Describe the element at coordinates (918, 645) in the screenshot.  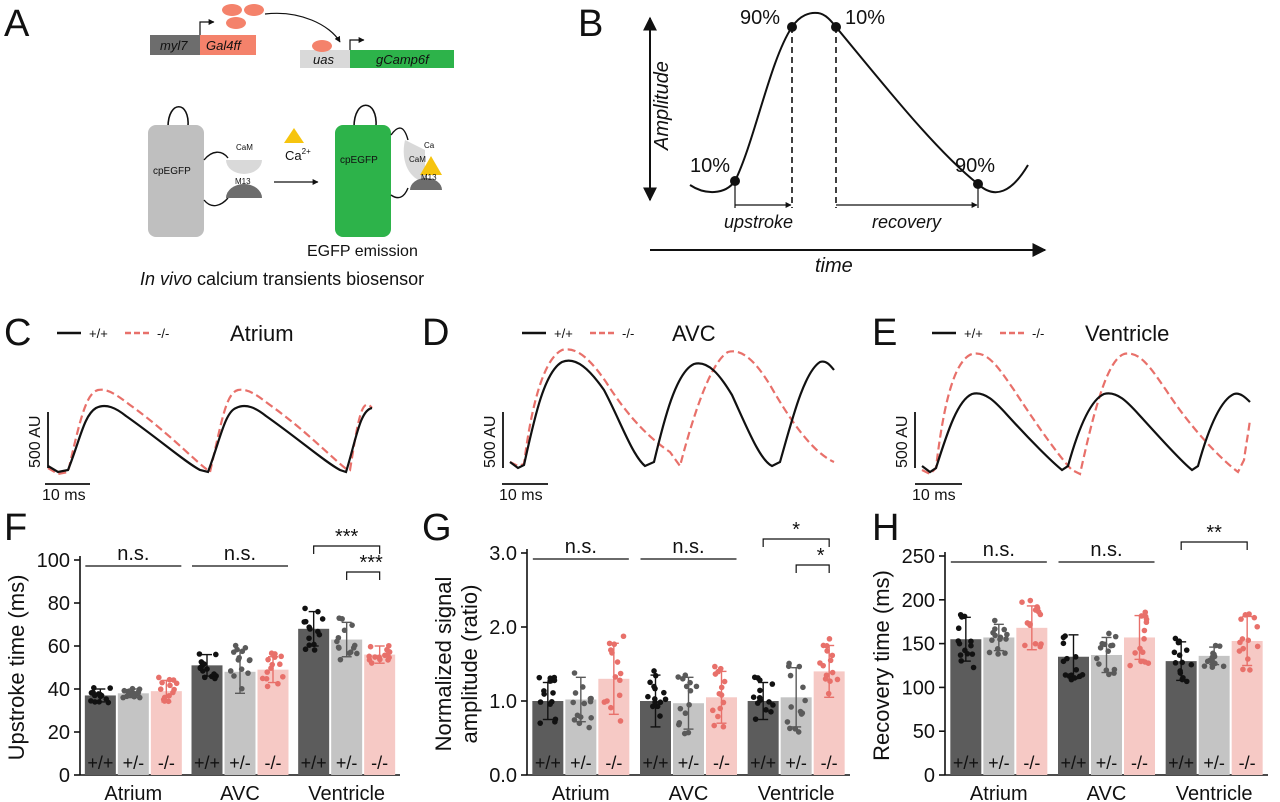
I see `y-tick-label: 150` at that location.